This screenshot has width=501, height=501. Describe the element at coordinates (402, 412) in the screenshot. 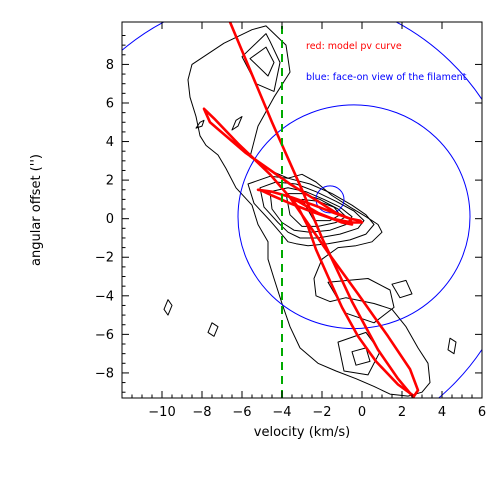

I see `x-tick-label: 2` at that location.